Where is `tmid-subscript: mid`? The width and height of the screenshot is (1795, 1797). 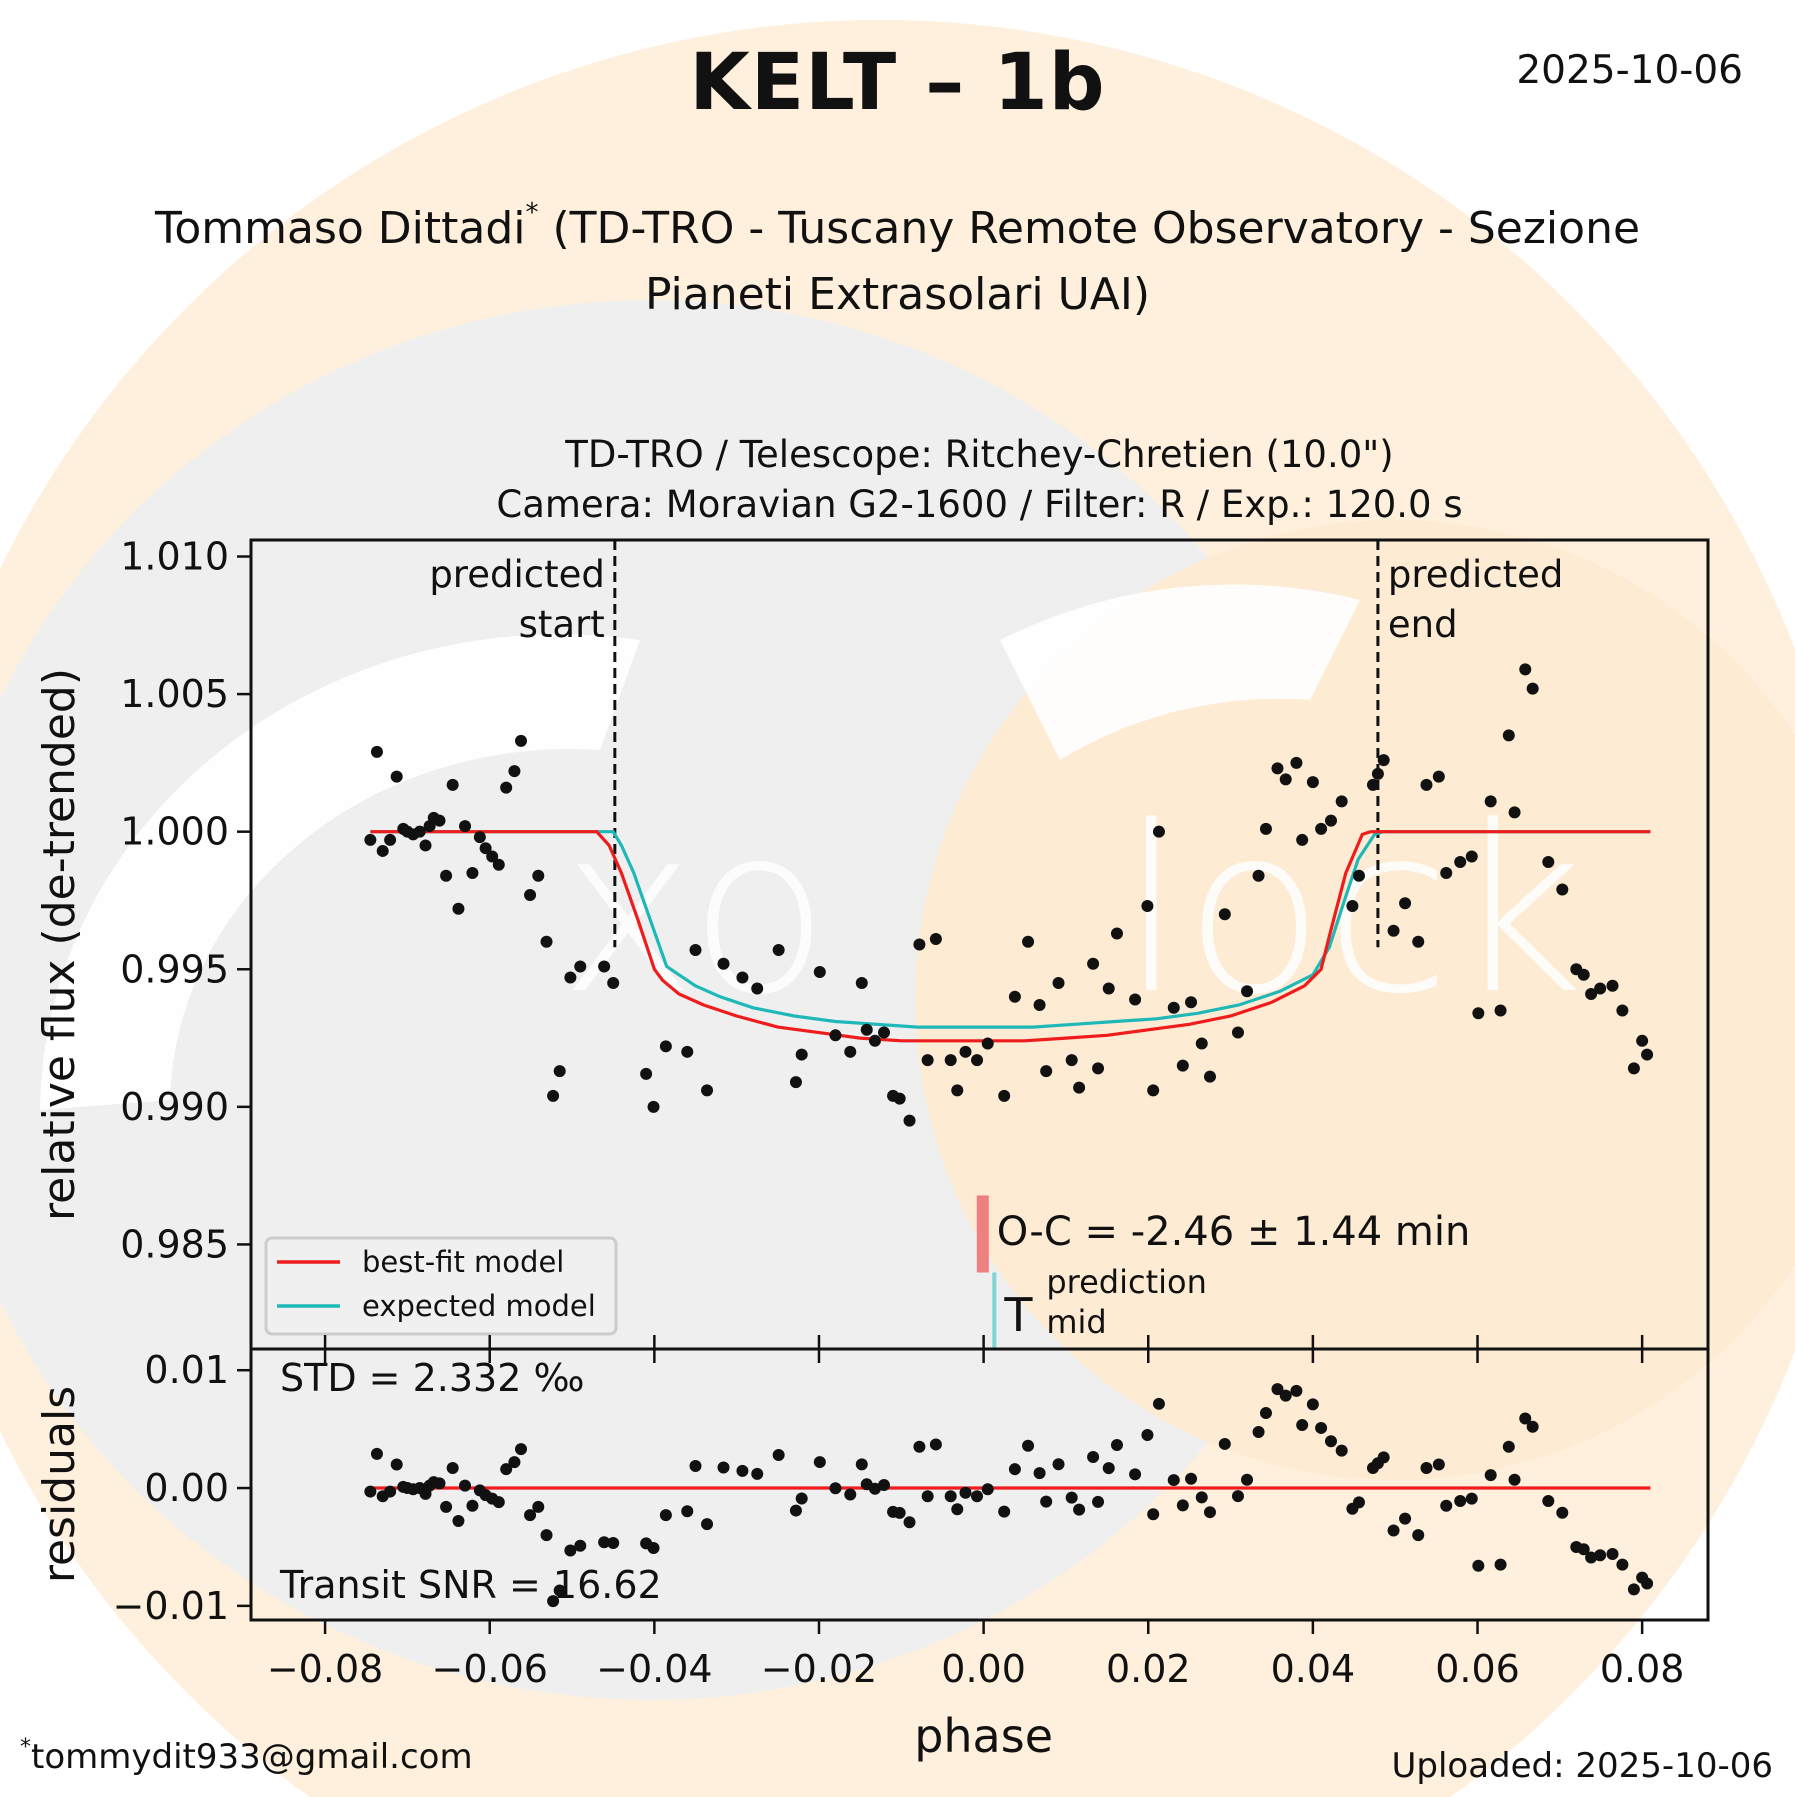
tmid-subscript: mid is located at coordinates (1076, 1322).